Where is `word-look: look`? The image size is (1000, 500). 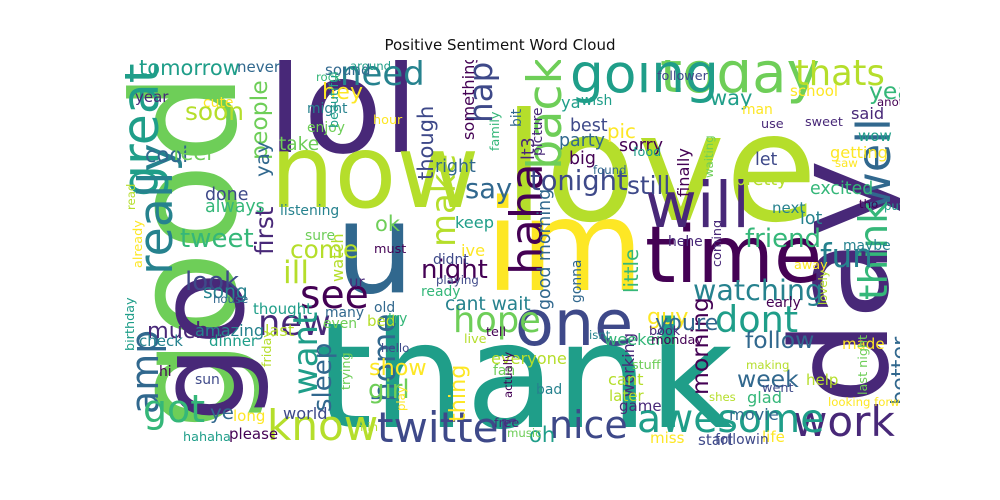 word-look: look is located at coordinates (212, 282).